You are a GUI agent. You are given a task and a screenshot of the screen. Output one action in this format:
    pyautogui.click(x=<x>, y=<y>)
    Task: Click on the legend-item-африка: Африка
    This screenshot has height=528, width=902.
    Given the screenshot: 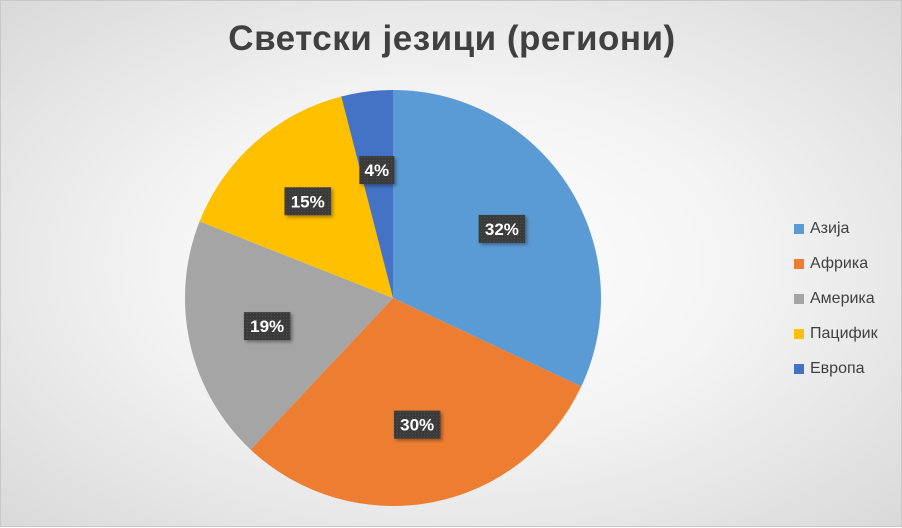 What is the action you would take?
    pyautogui.click(x=844, y=263)
    